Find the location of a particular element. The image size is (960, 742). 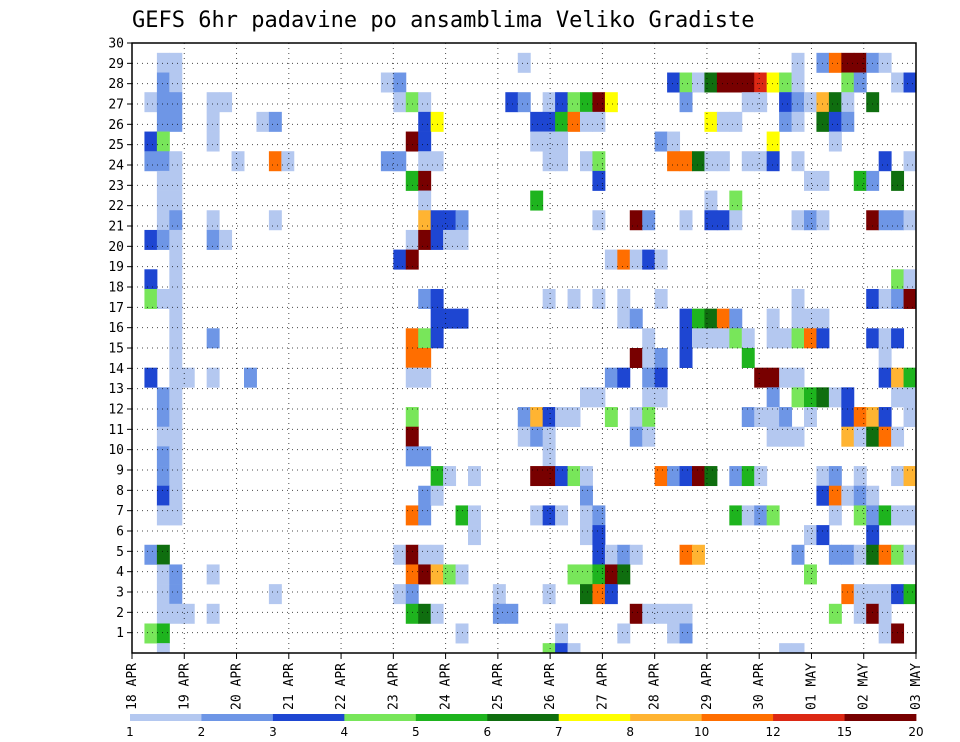

y-tick-label: 16 is located at coordinates (116, 328).